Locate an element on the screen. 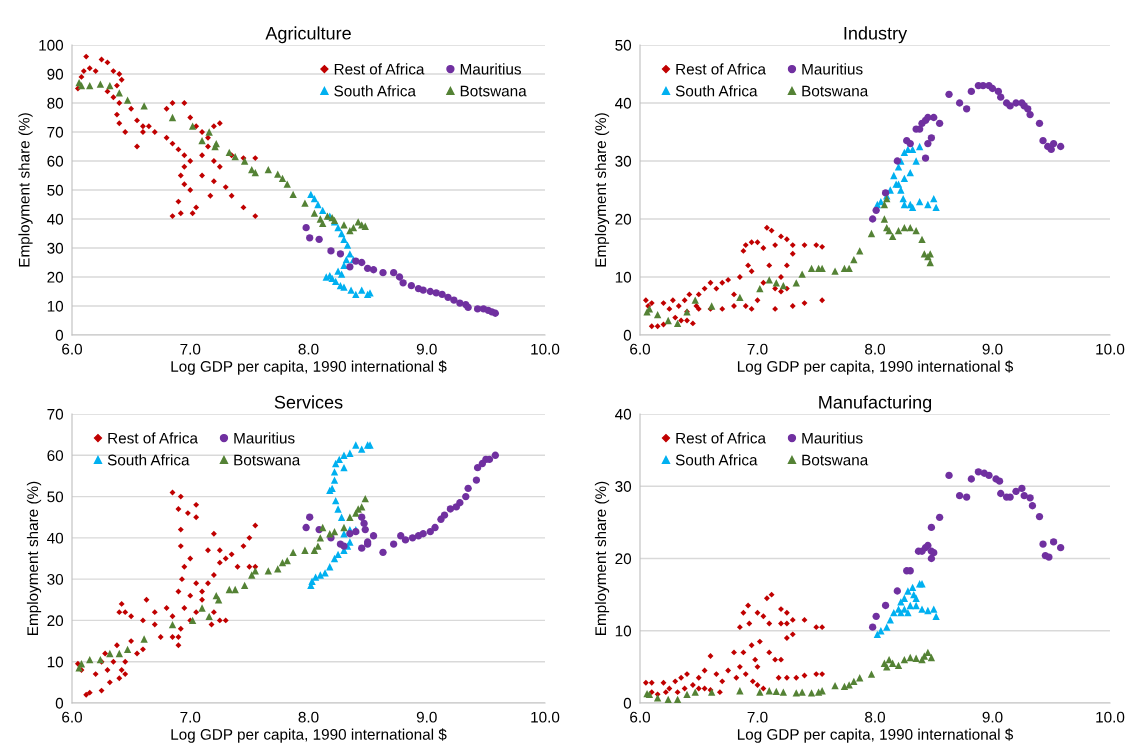  chart-title: Industry is located at coordinates (876, 35).